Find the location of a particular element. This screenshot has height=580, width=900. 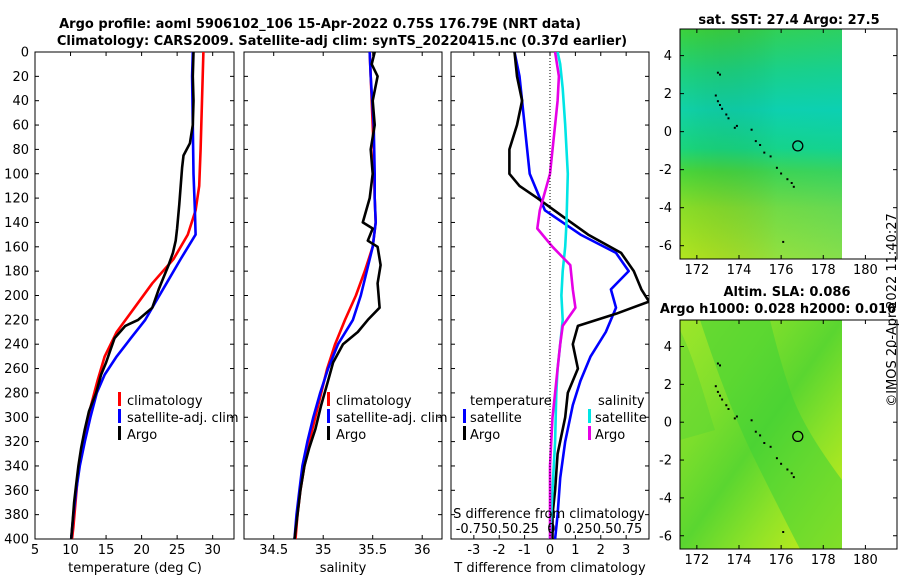

lat-tick-label: -6 is located at coordinates (665, 536).